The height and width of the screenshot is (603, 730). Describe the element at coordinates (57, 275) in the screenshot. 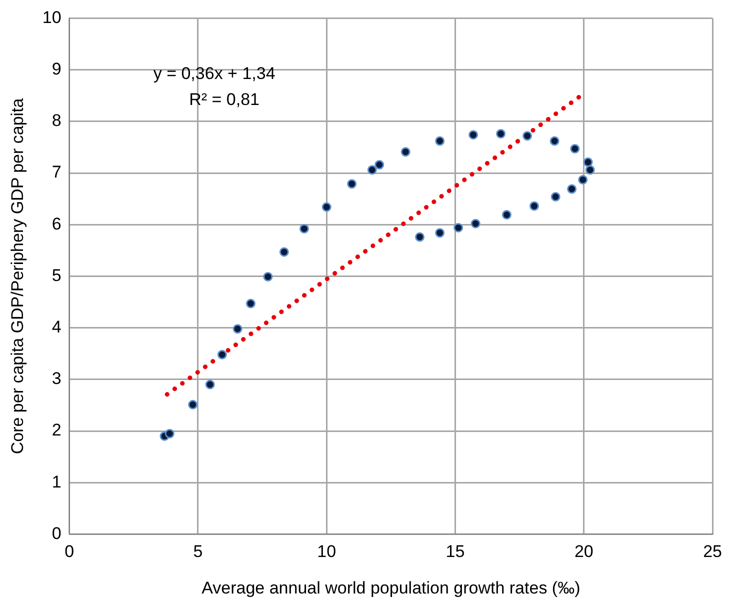

I see `y-tick-label: 5` at that location.